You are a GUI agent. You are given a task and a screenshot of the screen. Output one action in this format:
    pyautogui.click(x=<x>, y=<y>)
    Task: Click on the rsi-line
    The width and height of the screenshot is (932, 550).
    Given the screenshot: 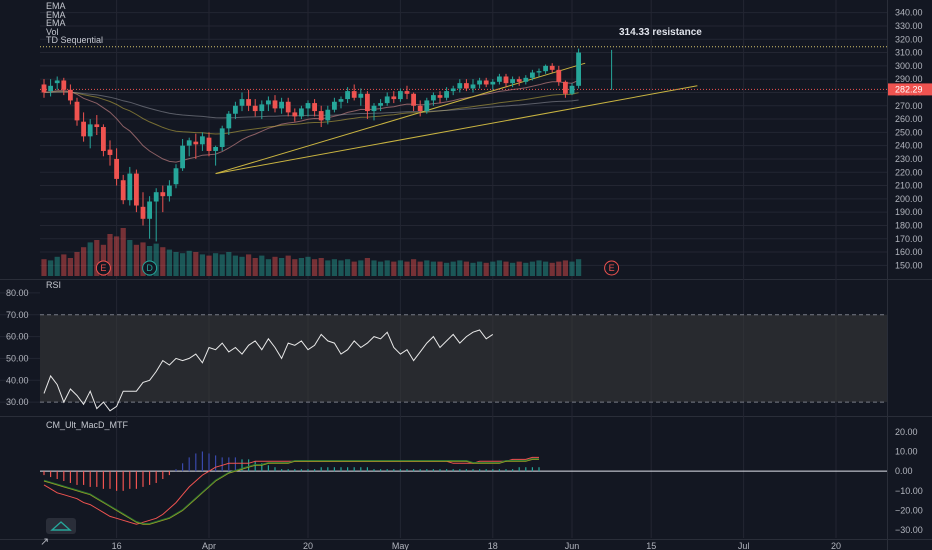 What is the action you would take?
    pyautogui.click(x=268, y=370)
    